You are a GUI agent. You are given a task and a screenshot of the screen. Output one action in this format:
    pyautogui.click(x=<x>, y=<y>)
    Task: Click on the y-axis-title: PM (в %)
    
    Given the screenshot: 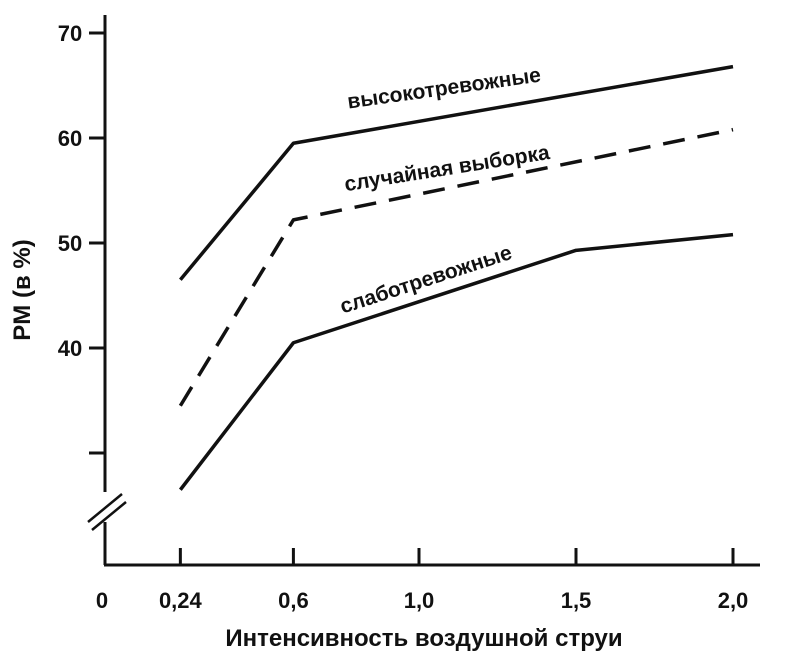 What is the action you would take?
    pyautogui.click(x=22, y=289)
    